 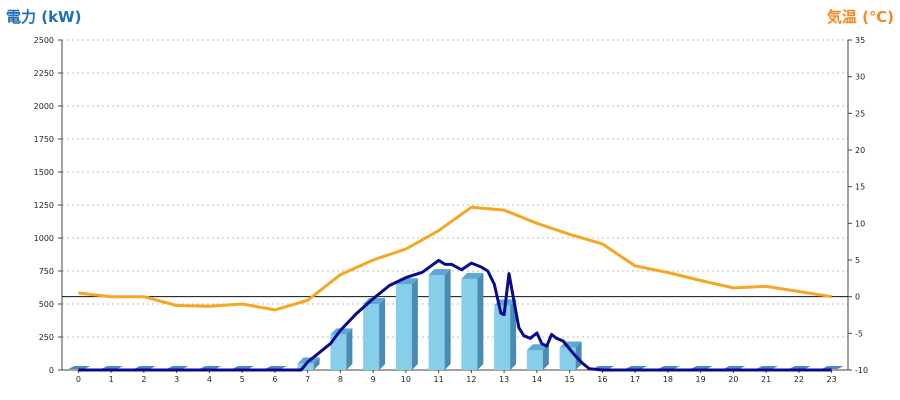 I want to click on x-tick-label: 4, so click(x=209, y=379).